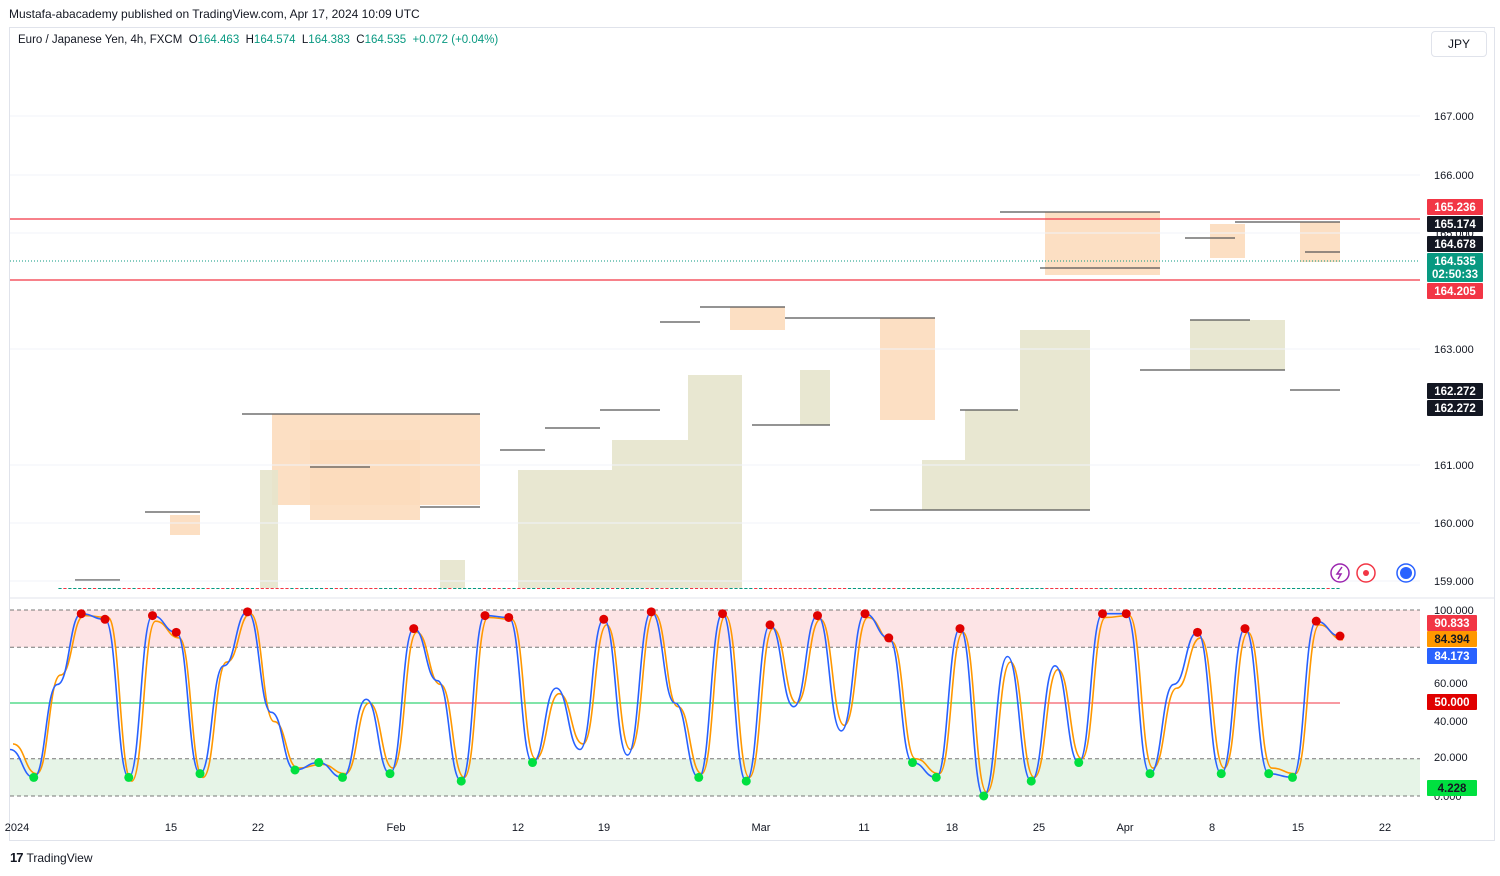 This screenshot has width=1500, height=876. I want to click on close-label: C, so click(360, 40).